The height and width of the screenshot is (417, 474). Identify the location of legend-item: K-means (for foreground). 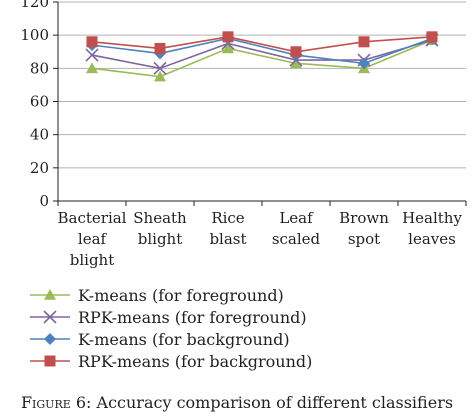
(170, 295).